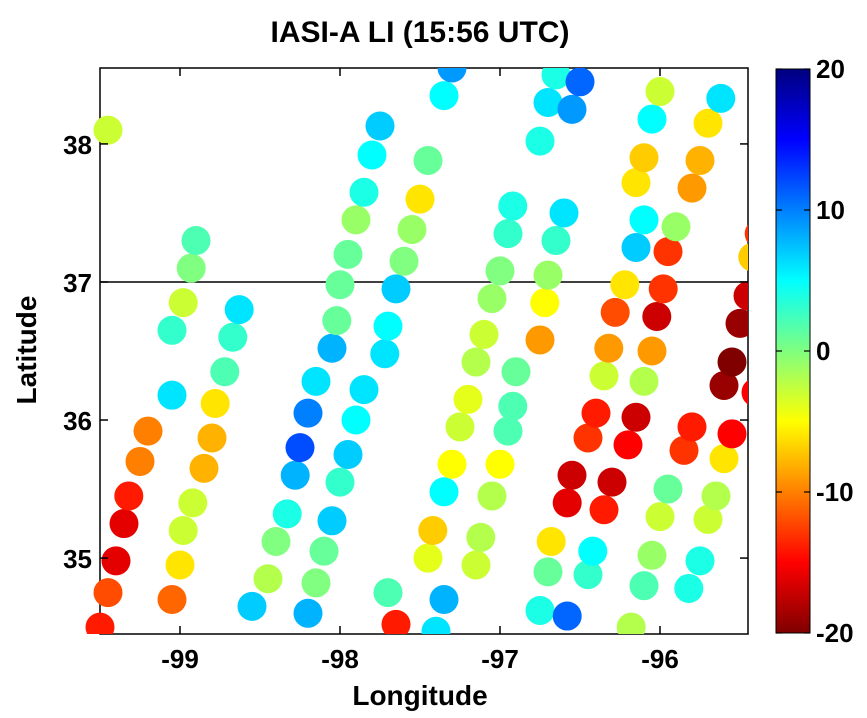  Describe the element at coordinates (77, 283) in the screenshot. I see `y-tick-label: 37` at that location.